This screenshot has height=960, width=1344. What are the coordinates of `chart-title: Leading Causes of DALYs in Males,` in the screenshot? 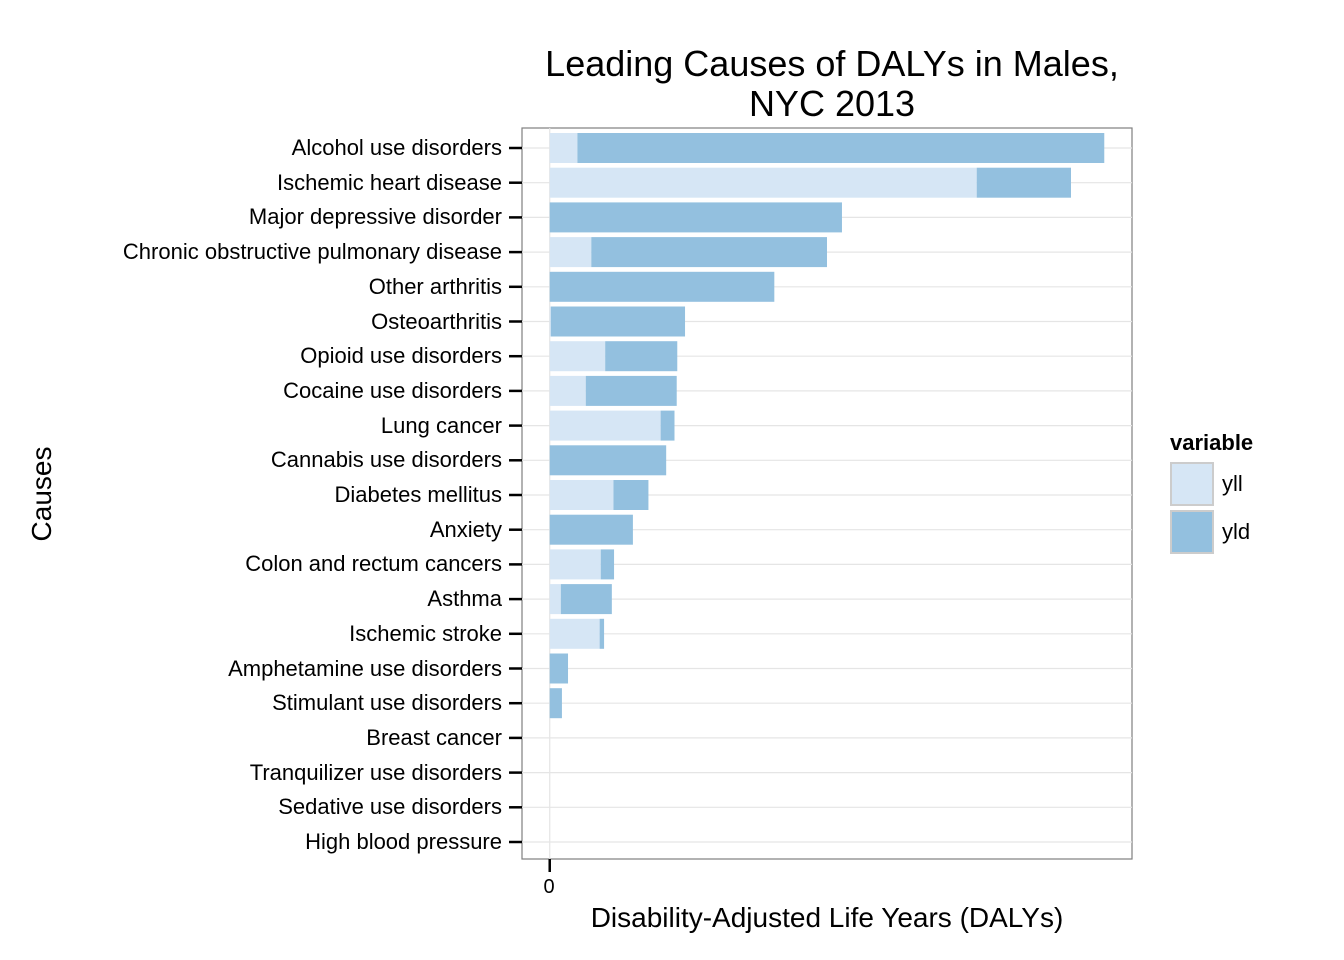 It's located at (832, 63).